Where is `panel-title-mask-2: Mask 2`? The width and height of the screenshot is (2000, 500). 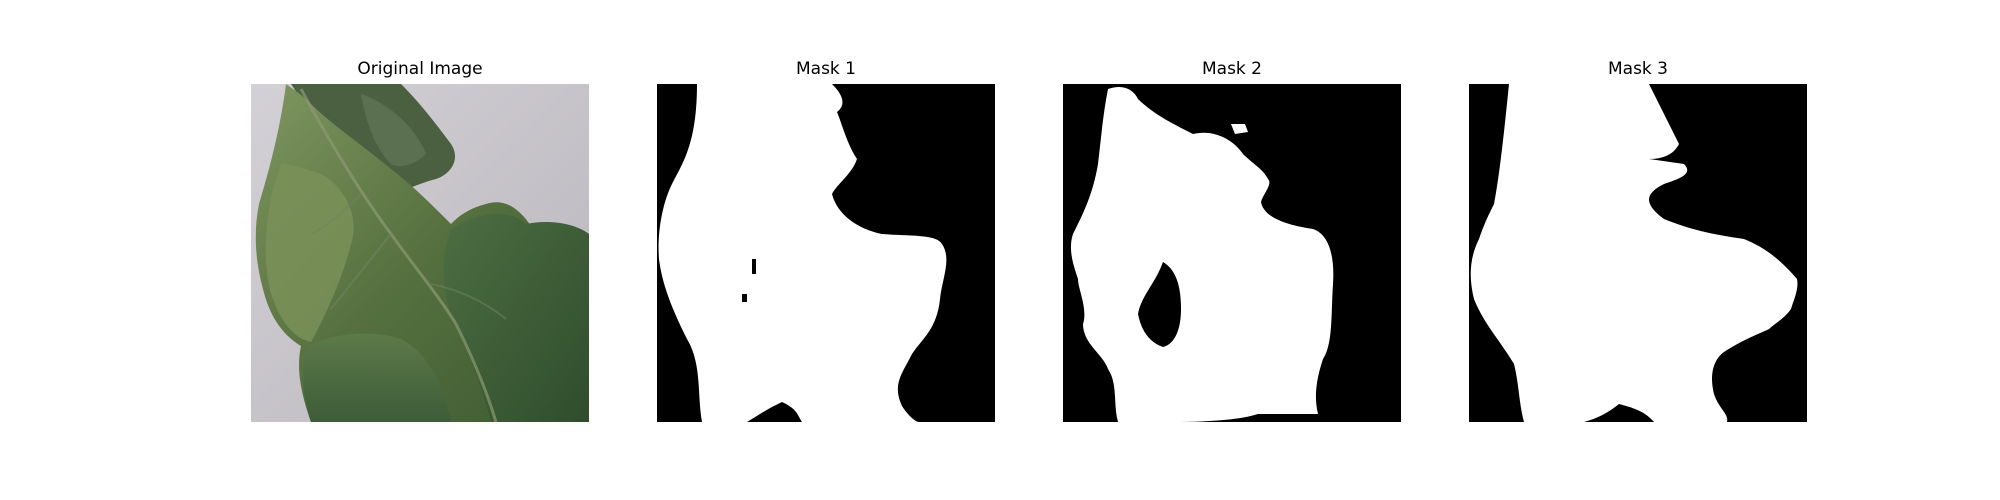 panel-title-mask-2: Mask 2 is located at coordinates (1231, 69).